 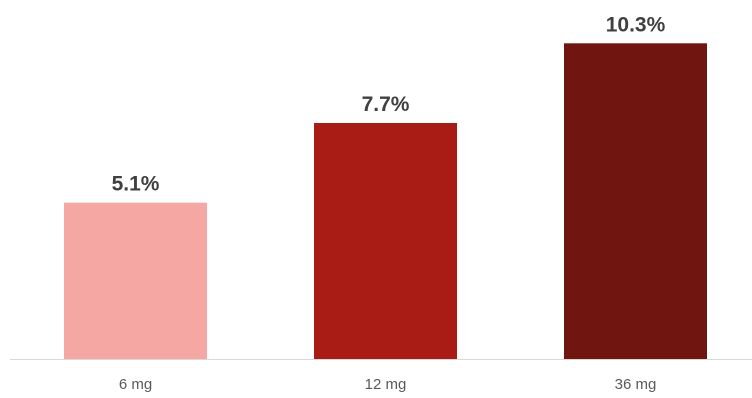 I want to click on x-tick-label: 12 mg, so click(x=386, y=384).